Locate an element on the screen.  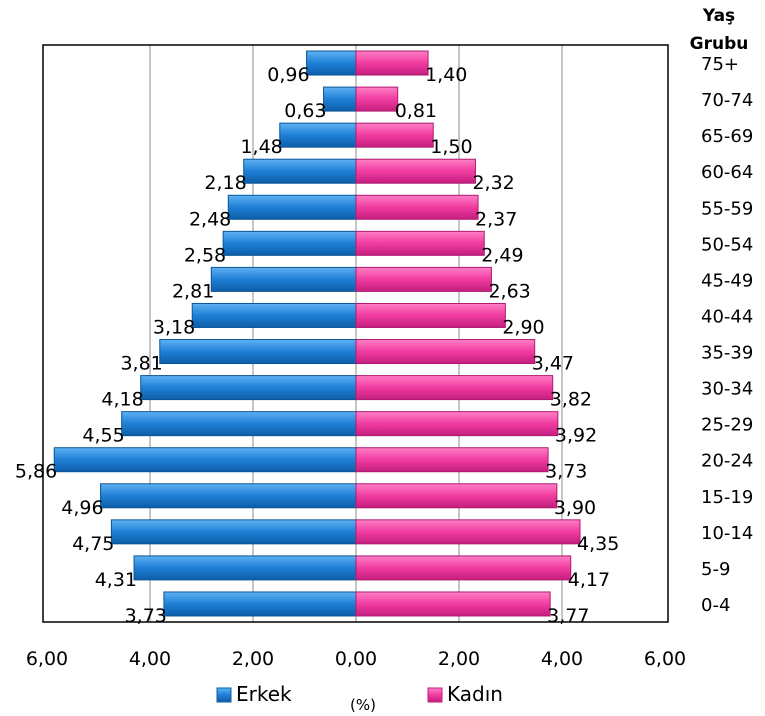
data-label-erkek: 4,18 is located at coordinates (122, 400).